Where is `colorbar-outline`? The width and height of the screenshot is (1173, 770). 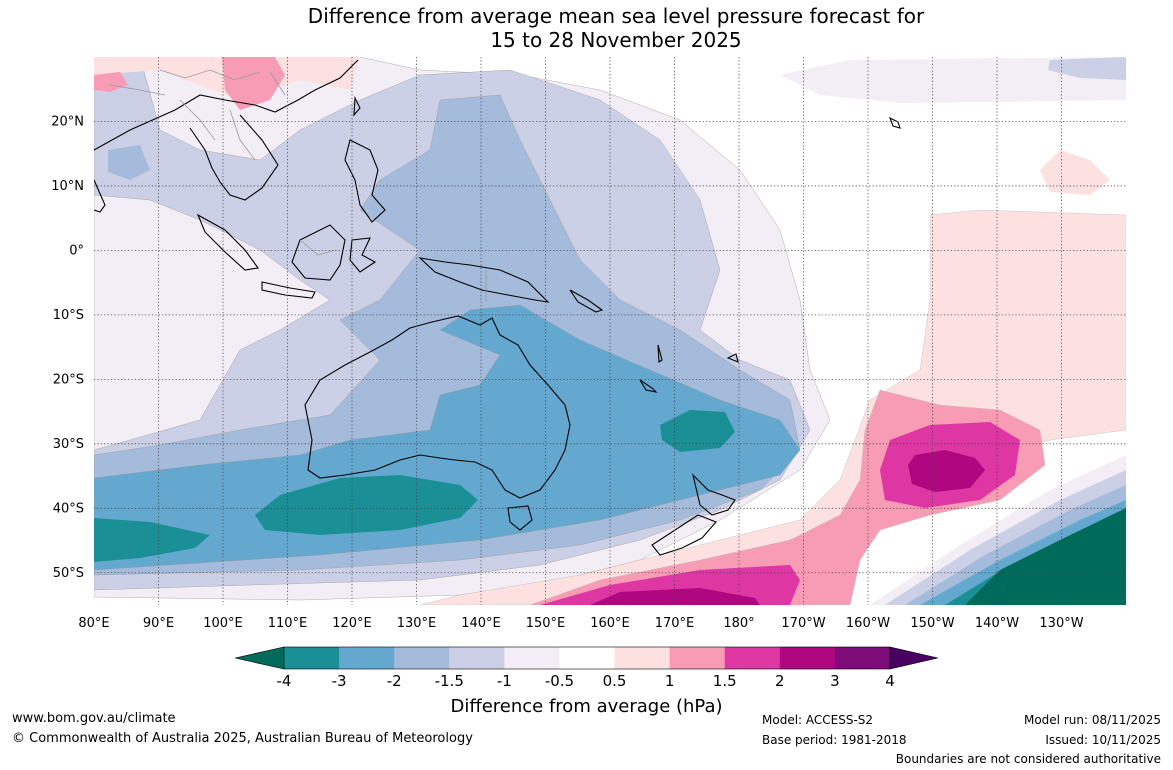
colorbar-outline is located at coordinates (587, 658).